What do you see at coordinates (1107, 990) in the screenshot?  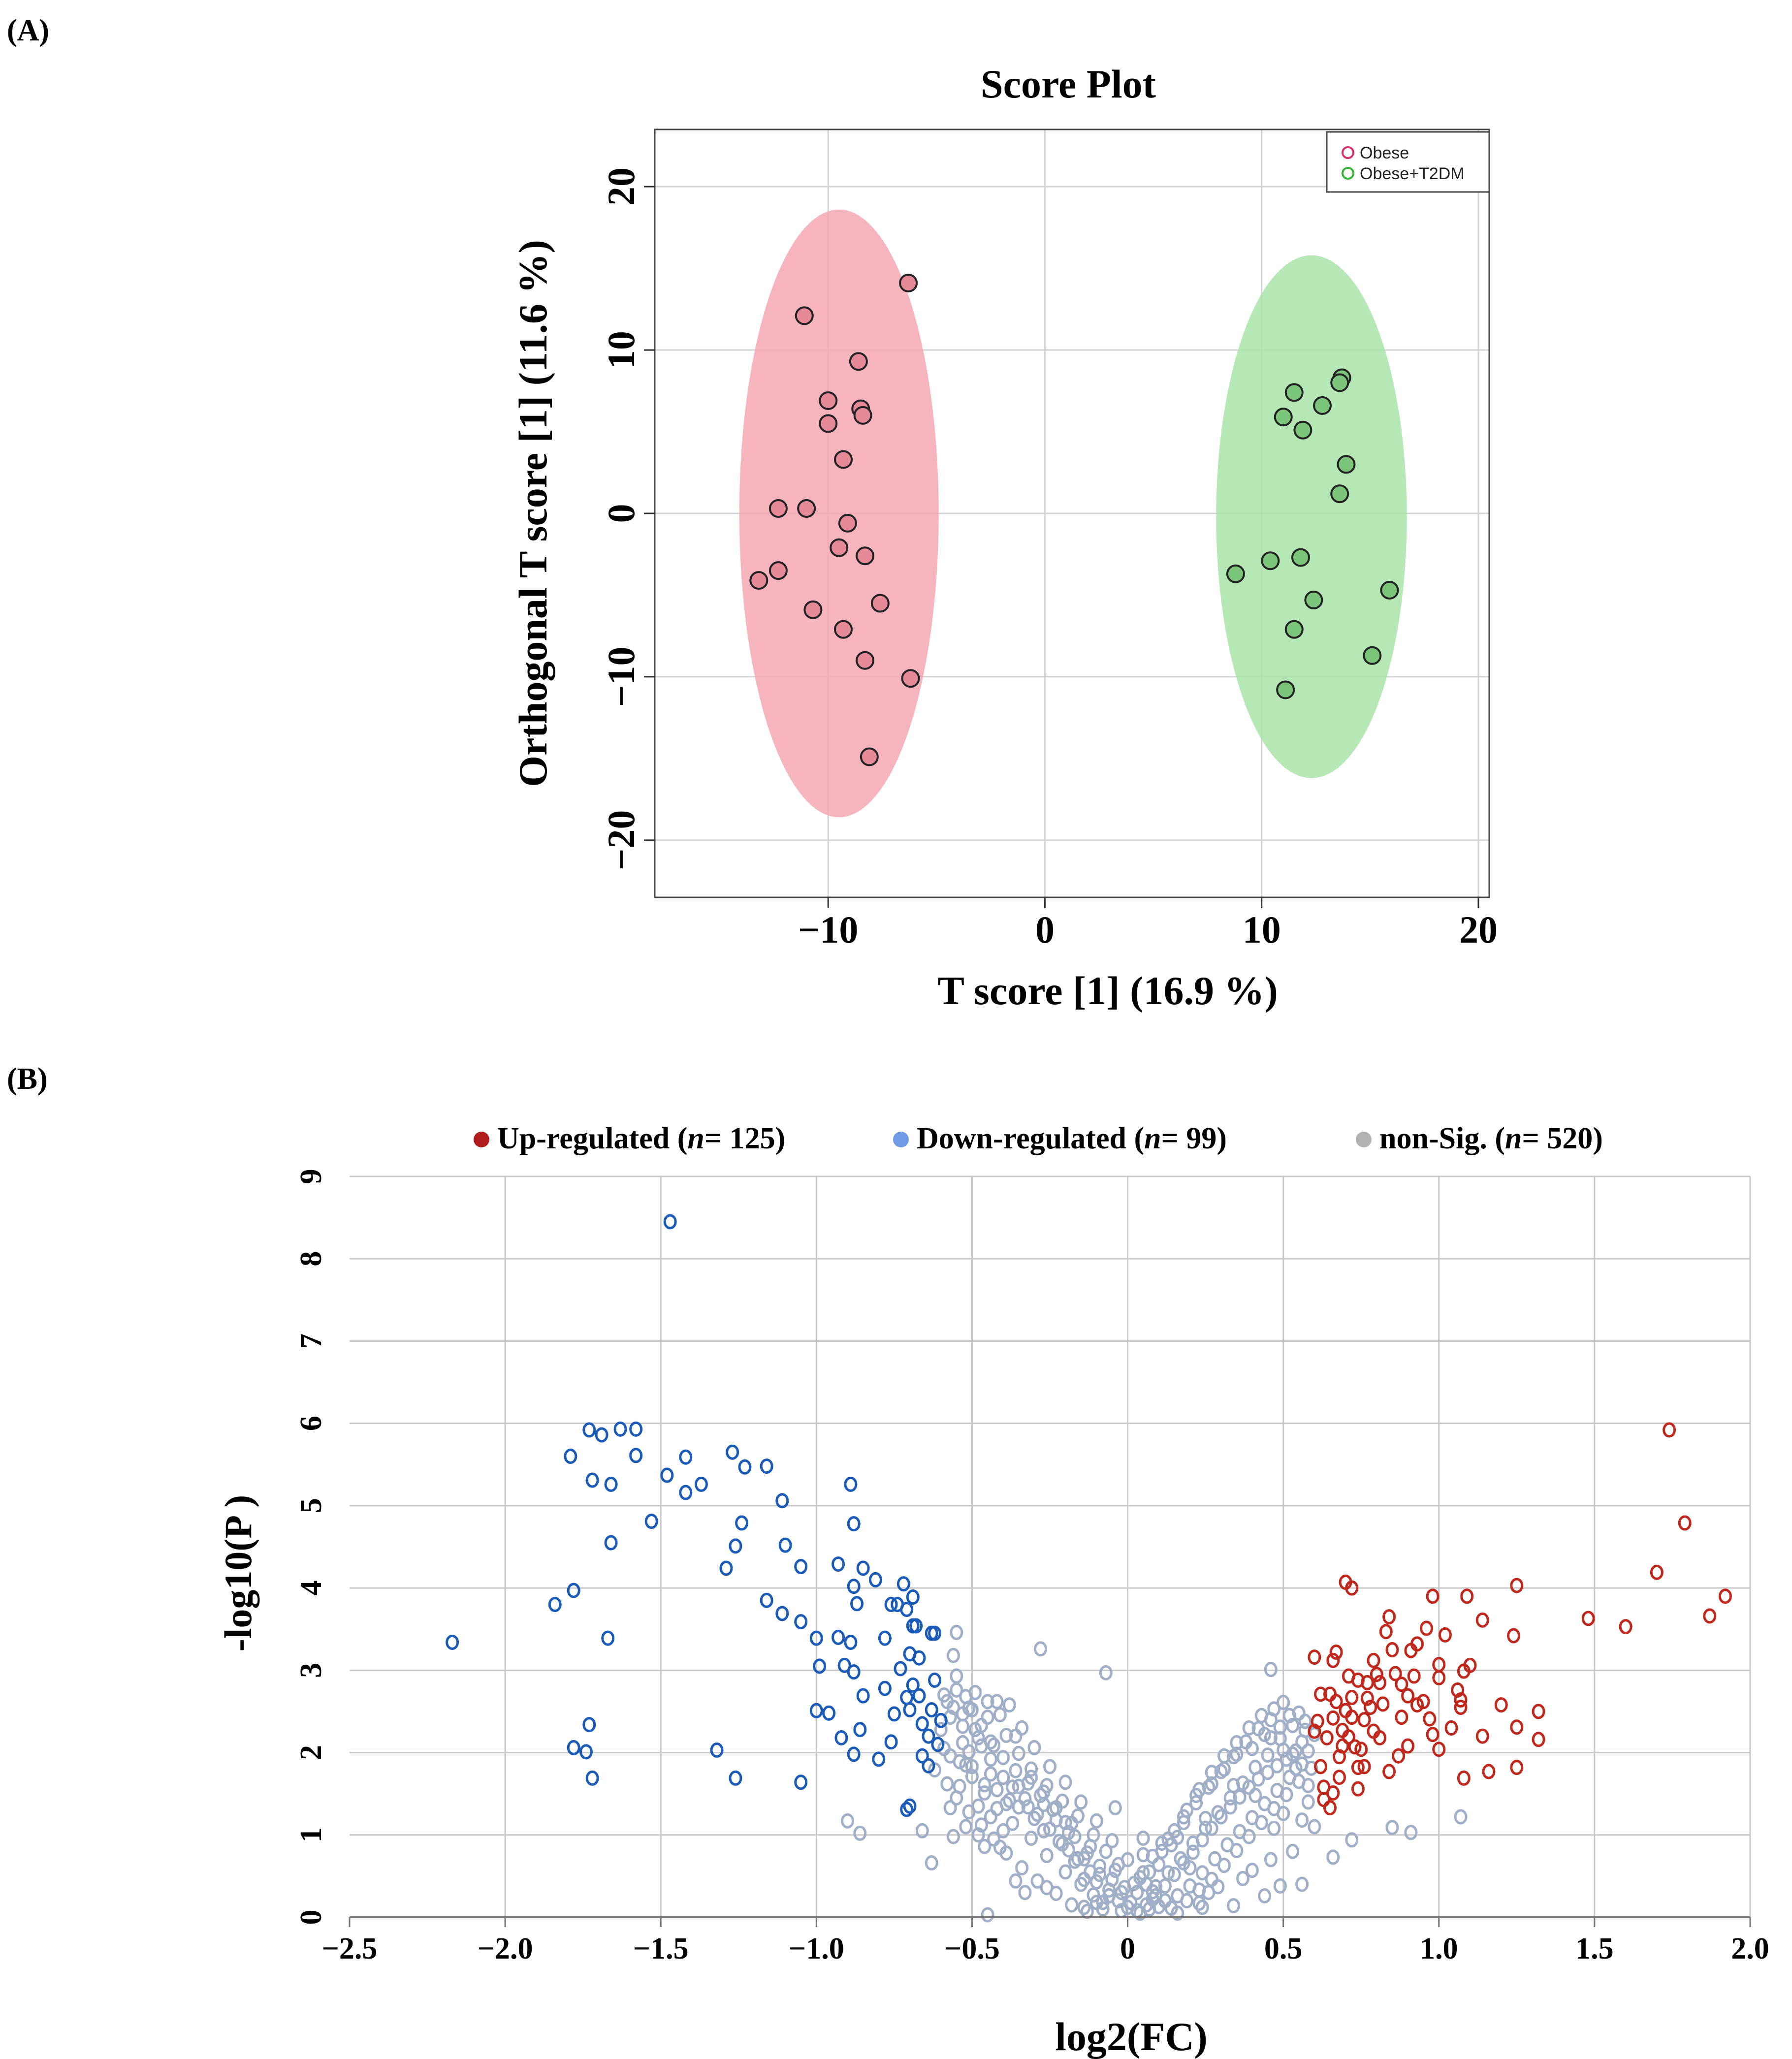 I see `score-plot-x-axis-title: T score [1] (16.9 %)` at bounding box center [1107, 990].